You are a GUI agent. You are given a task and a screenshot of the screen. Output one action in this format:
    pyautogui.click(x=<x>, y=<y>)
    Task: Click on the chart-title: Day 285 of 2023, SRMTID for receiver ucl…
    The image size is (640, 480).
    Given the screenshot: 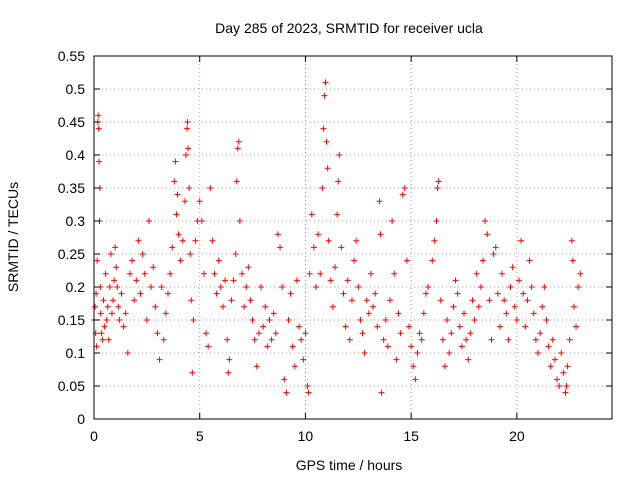 What is the action you would take?
    pyautogui.click(x=349, y=28)
    